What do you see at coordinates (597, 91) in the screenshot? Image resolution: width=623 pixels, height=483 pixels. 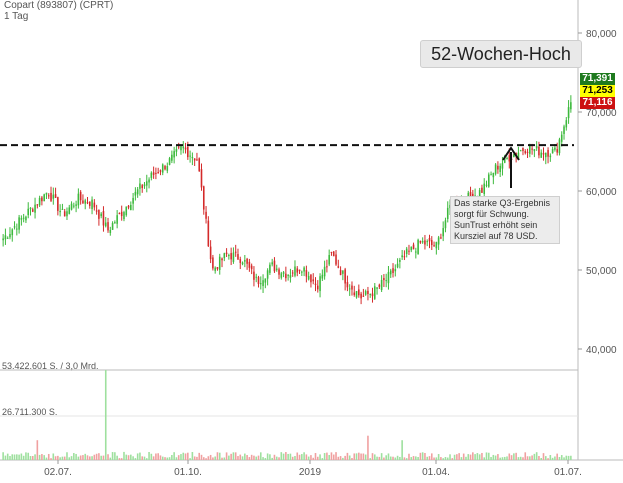 I see `price-box-last: 71,253` at bounding box center [597, 91].